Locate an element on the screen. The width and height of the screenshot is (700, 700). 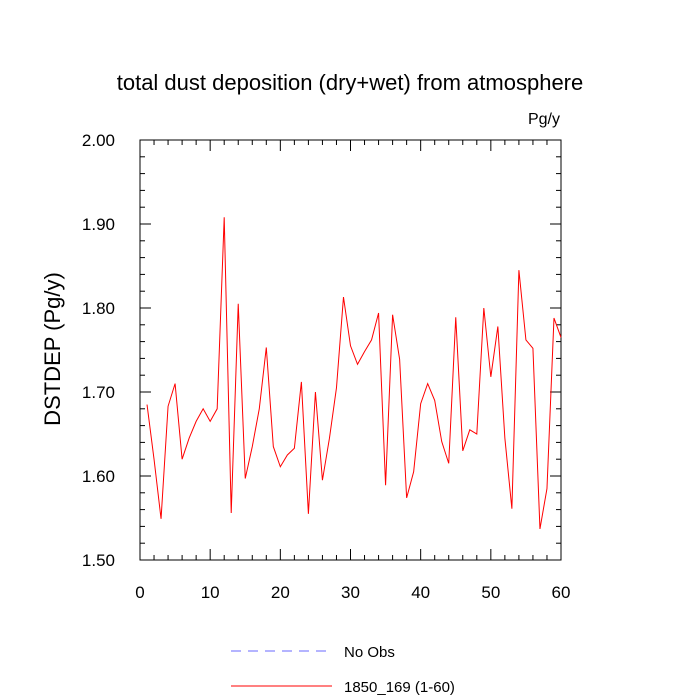
x-tick-label: 10 is located at coordinates (210, 592).